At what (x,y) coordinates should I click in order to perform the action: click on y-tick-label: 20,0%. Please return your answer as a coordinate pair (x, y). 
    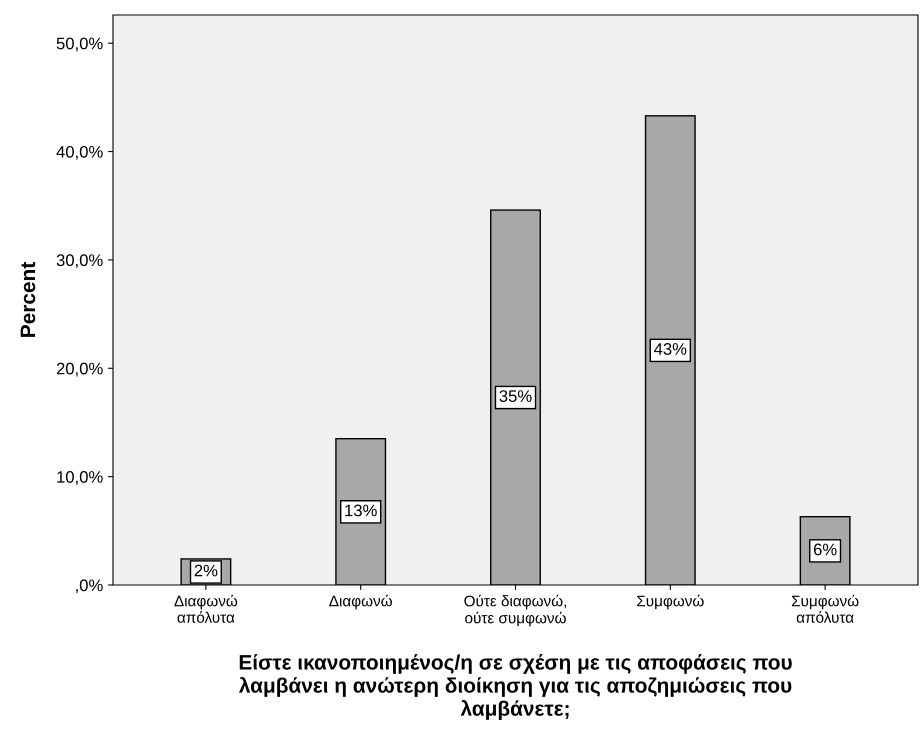
    Looking at the image, I should click on (79, 369).